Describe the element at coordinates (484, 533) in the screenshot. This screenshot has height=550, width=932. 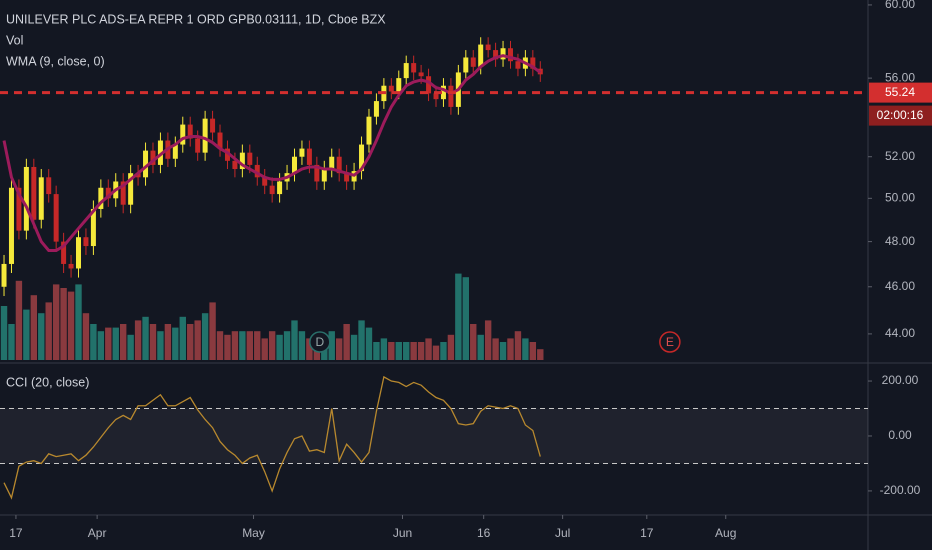
I see `x-tick-label: 16` at that location.